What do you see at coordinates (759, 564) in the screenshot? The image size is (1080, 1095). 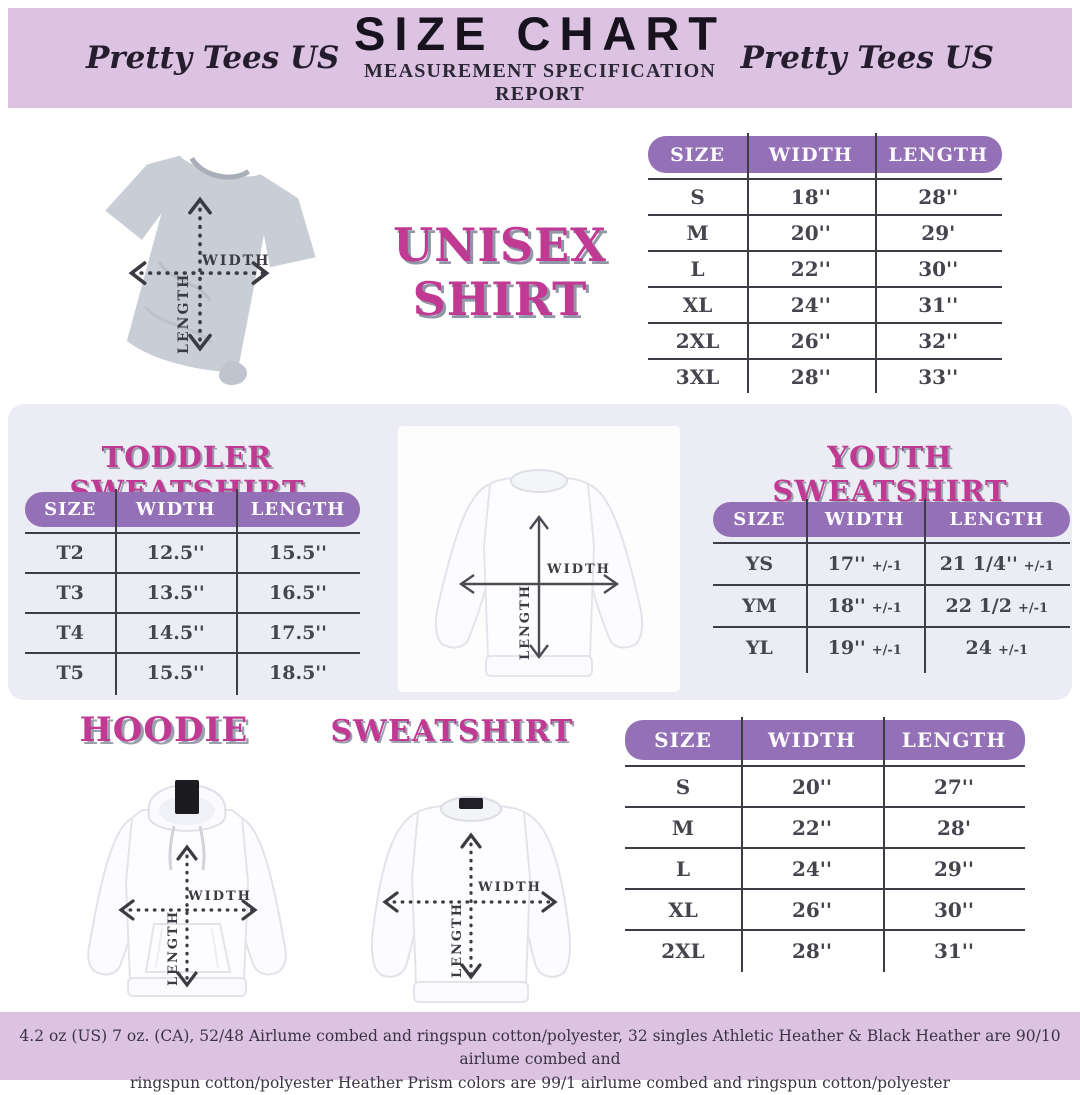 I see `size-cell: YS` at bounding box center [759, 564].